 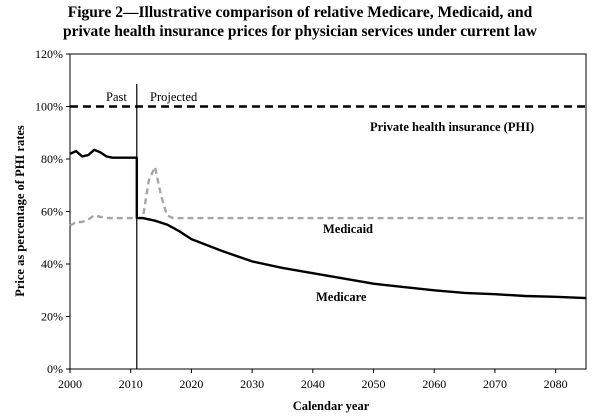 I want to click on y-axis-title: Price as percentage of PHI rates, so click(x=20, y=211).